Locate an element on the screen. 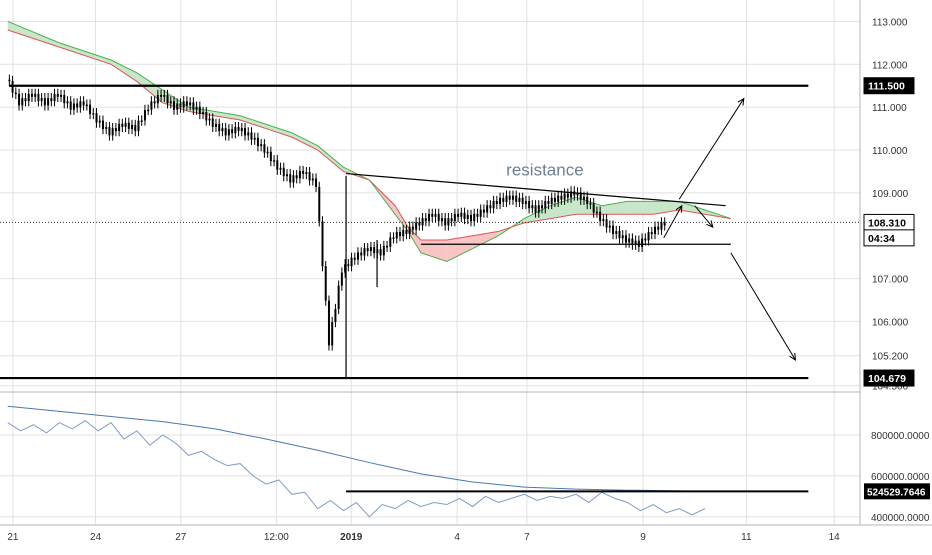  lower-level-box is located at coordinates (897, 491).